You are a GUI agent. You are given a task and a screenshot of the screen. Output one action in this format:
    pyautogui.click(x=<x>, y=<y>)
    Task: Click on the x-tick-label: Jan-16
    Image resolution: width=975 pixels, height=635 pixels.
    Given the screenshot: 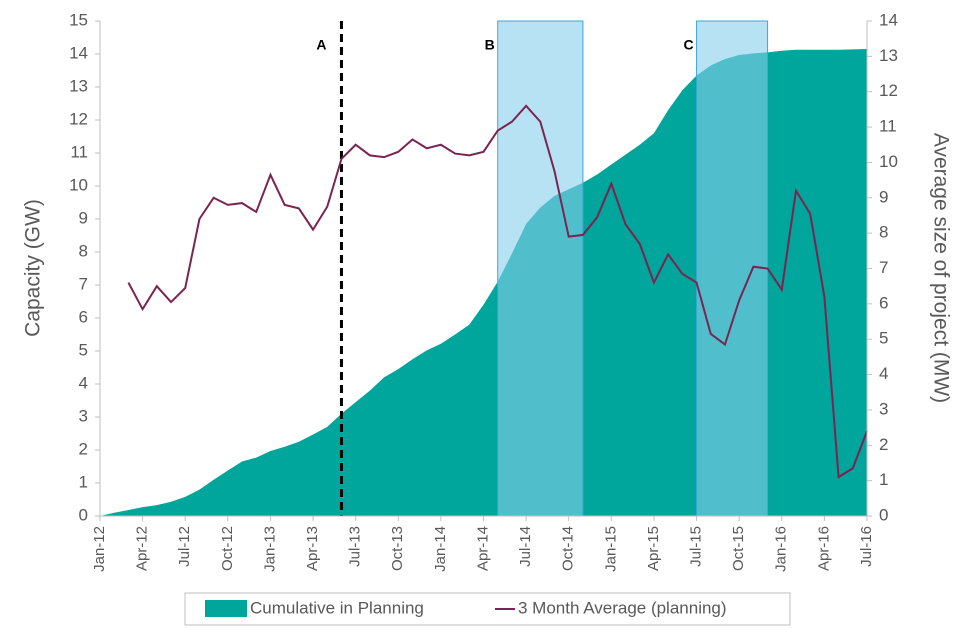 What is the action you would take?
    pyautogui.click(x=781, y=549)
    